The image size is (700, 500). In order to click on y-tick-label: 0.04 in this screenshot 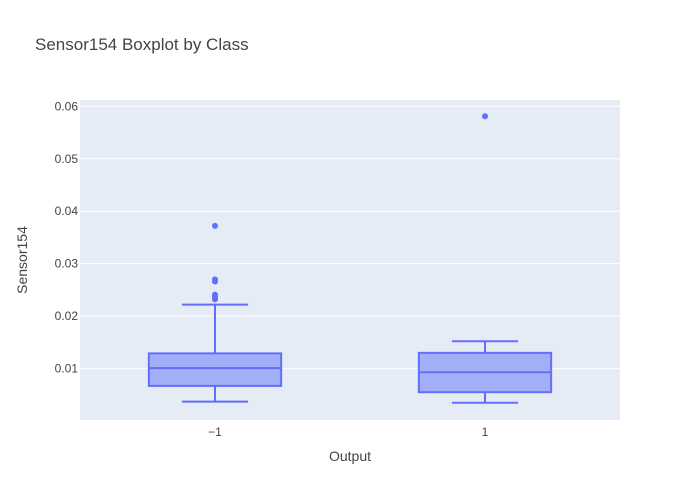, I will do `click(67, 211)`.